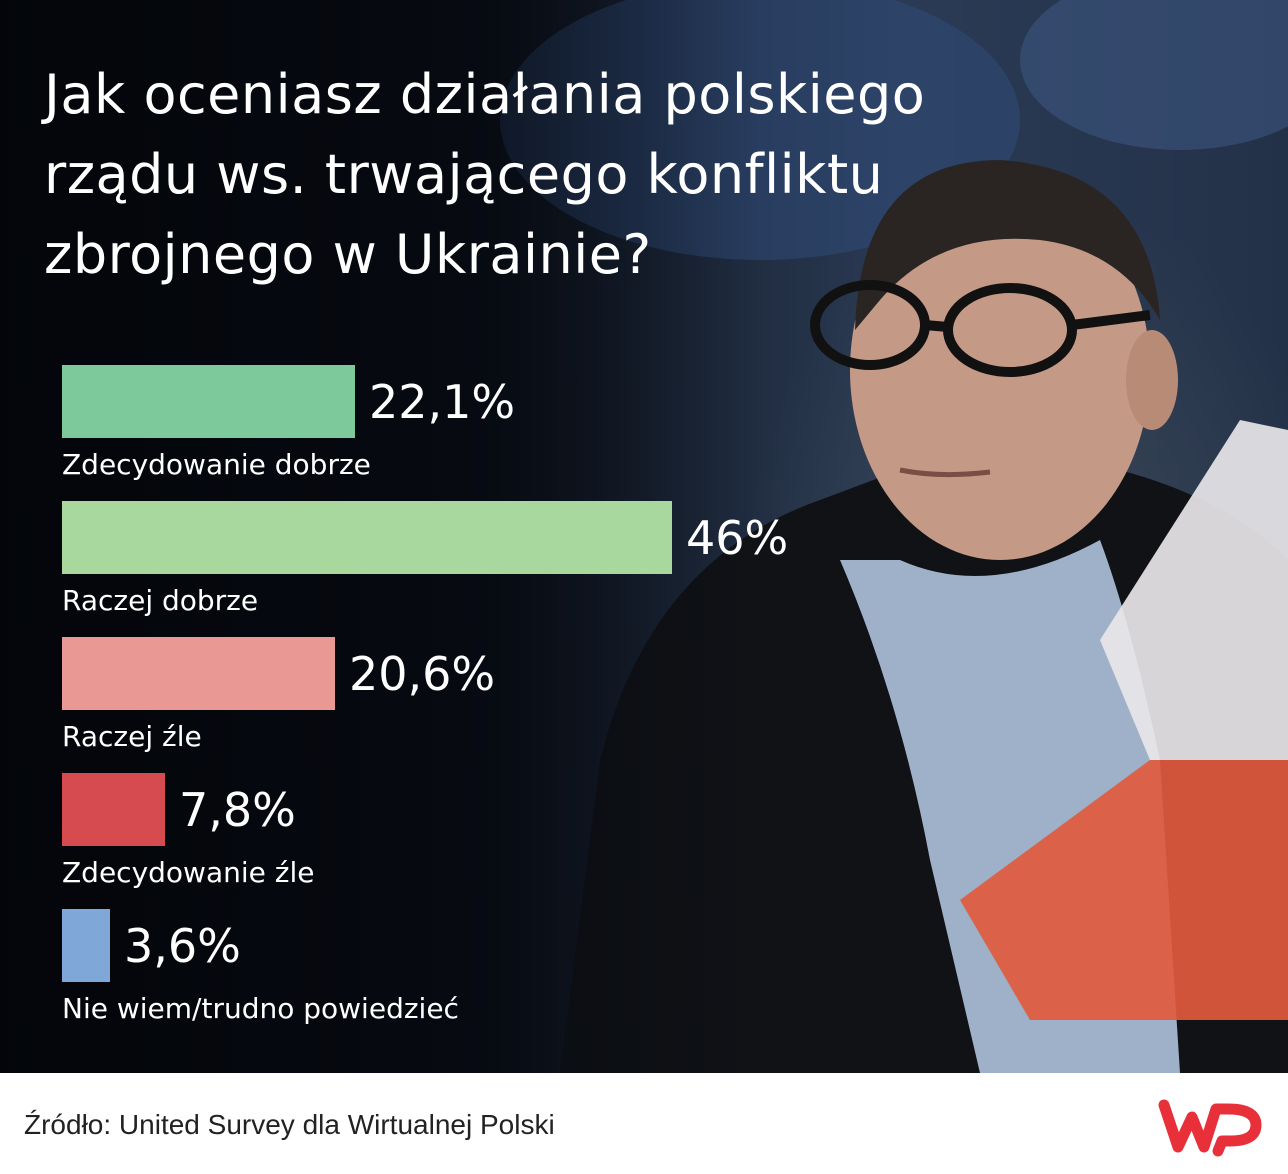  What do you see at coordinates (1152, 380) in the screenshot?
I see `ear-shape` at bounding box center [1152, 380].